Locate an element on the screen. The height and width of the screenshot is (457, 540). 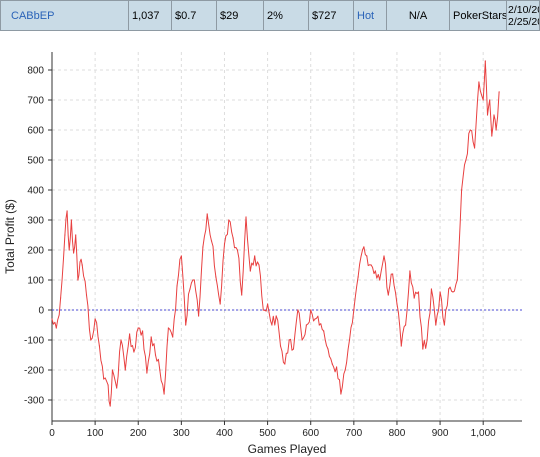
y-tick-label: 500 is located at coordinates (35, 161).